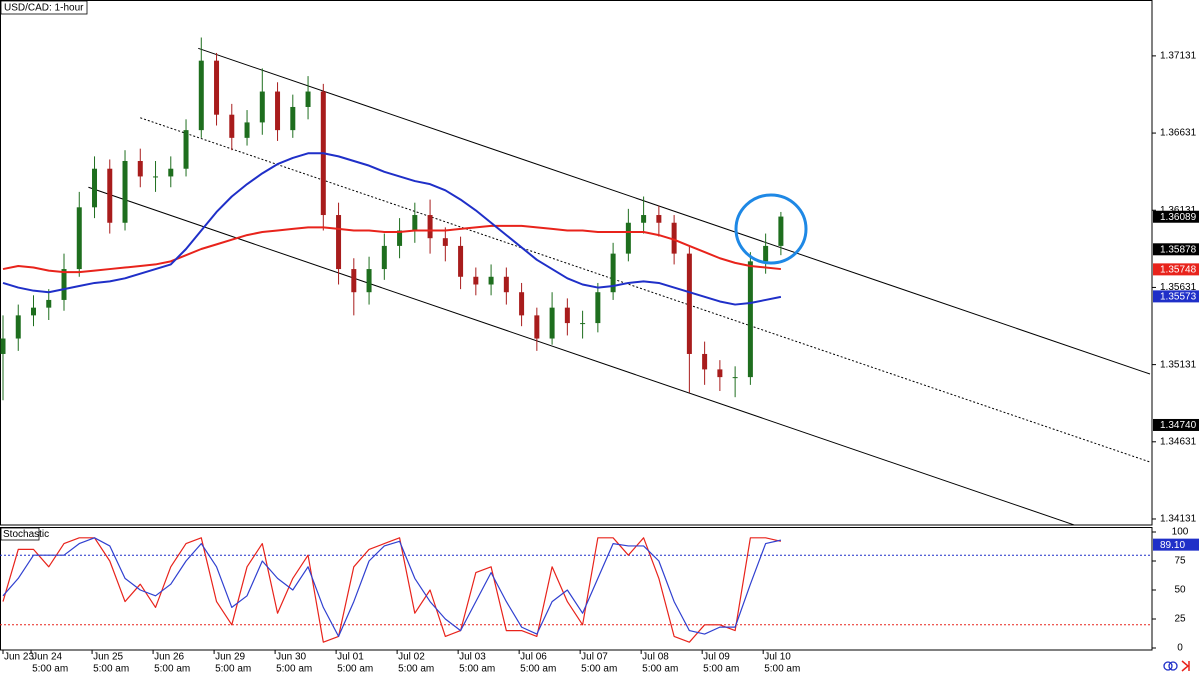  I want to click on x-tick-label: Jul 01, so click(350, 657).